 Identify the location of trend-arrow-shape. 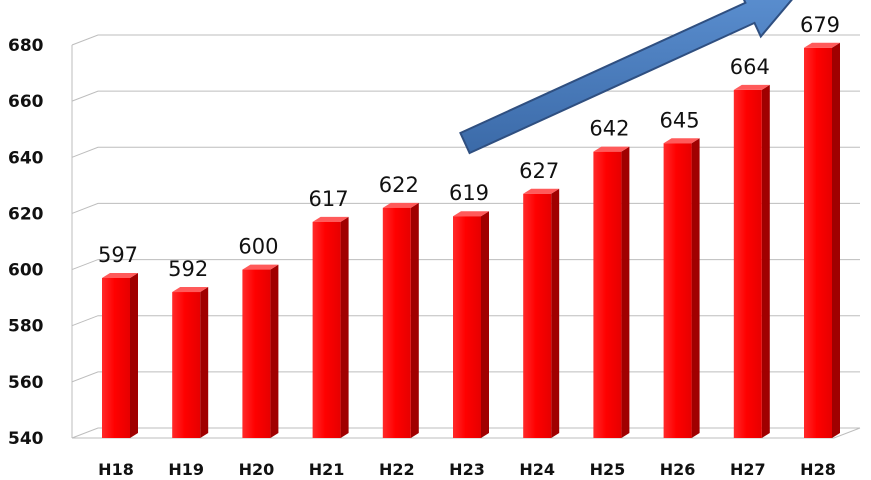
(626, 77).